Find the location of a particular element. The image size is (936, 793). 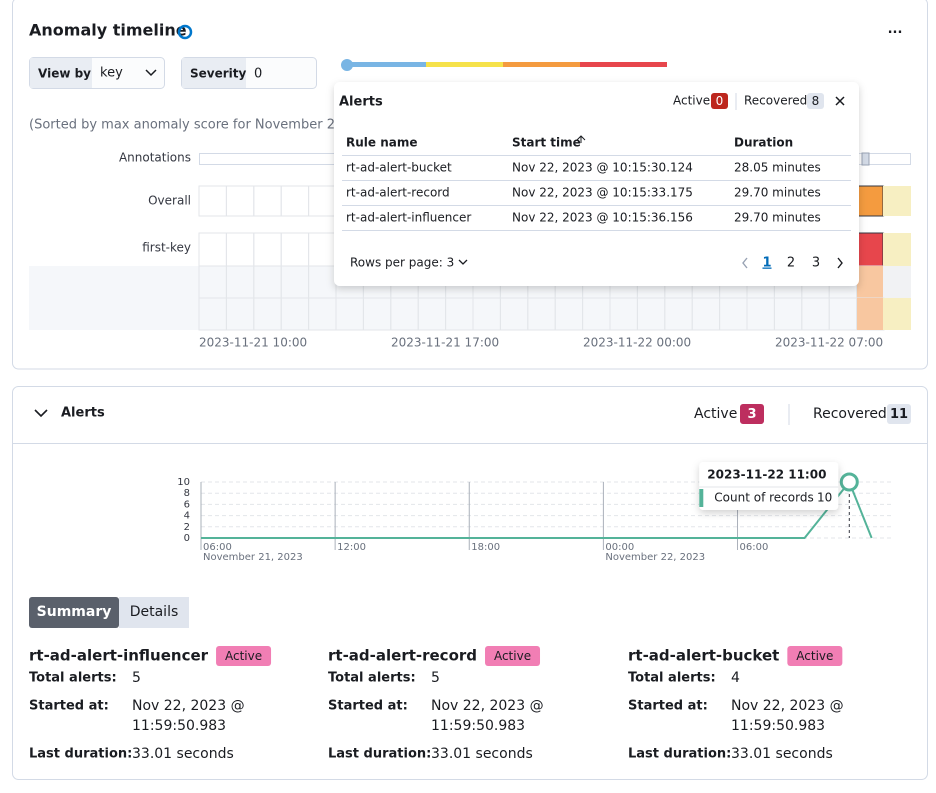

popover-bg is located at coordinates (596, 184).